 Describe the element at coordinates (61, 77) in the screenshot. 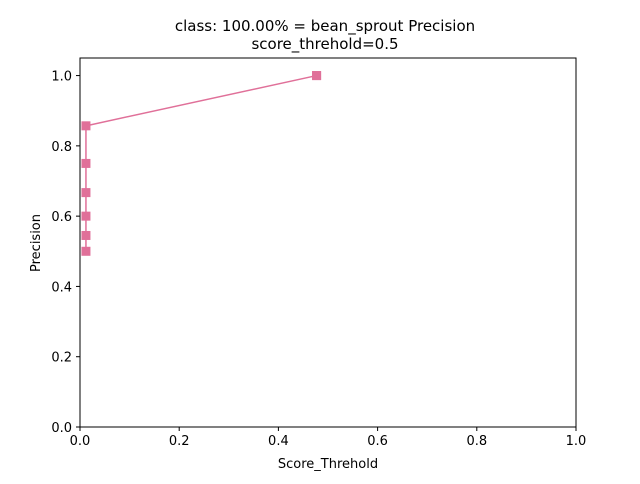

I see `y-tick-label: 1.0` at that location.